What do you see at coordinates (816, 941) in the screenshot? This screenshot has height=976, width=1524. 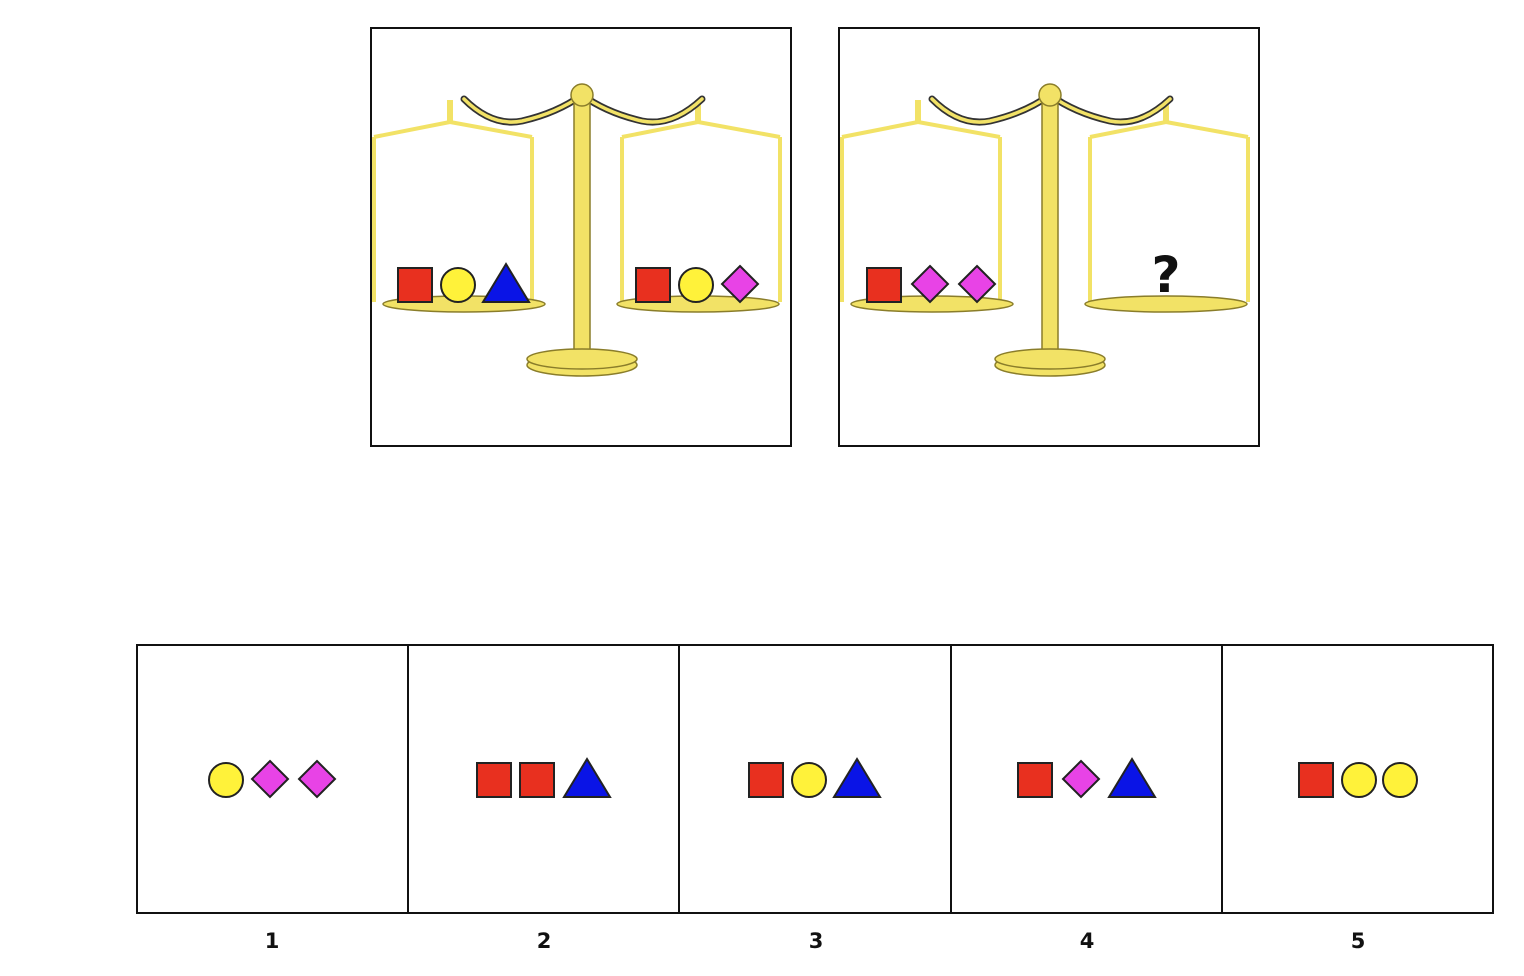 I see `option-label-3: 3` at bounding box center [816, 941].